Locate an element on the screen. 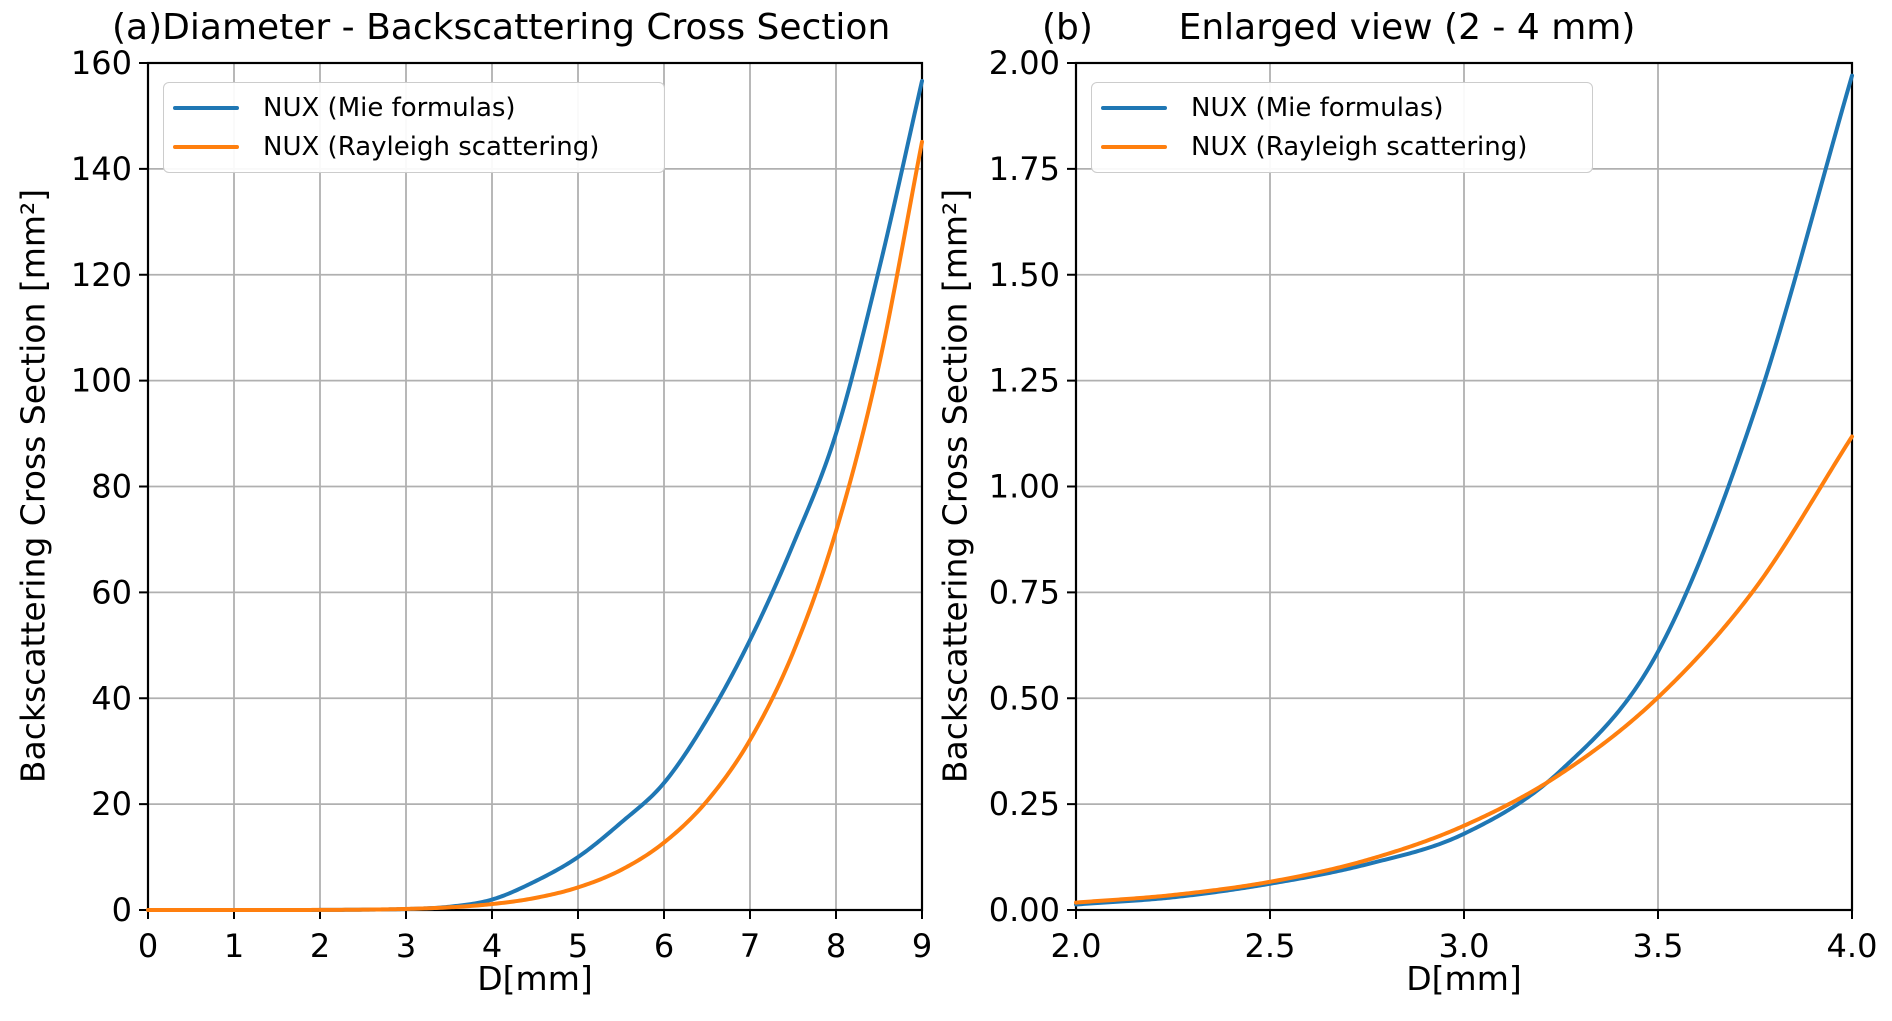  x-tick-label: 0 is located at coordinates (148, 946).